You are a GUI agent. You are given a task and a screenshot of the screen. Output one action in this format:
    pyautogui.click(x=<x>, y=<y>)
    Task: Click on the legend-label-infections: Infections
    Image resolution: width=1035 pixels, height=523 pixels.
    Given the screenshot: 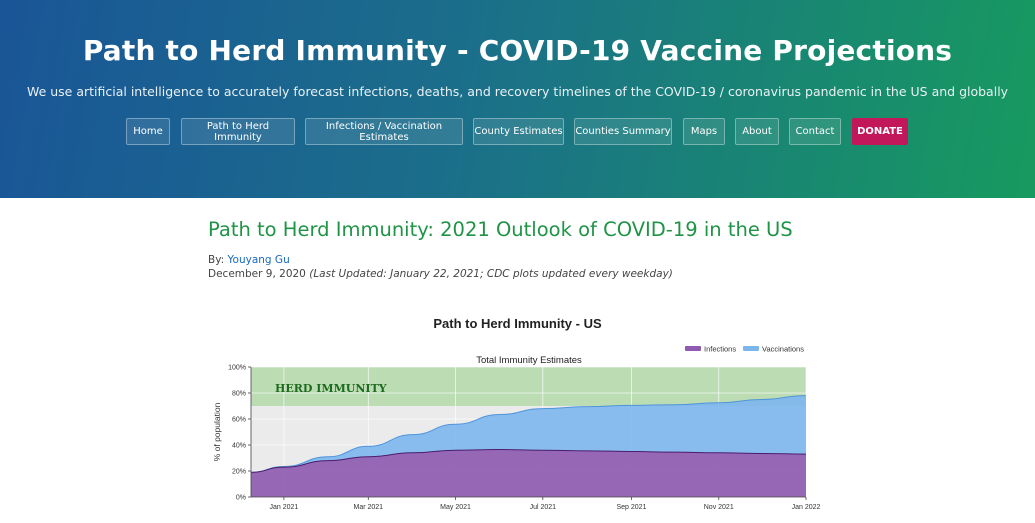 What is the action you would take?
    pyautogui.click(x=720, y=349)
    